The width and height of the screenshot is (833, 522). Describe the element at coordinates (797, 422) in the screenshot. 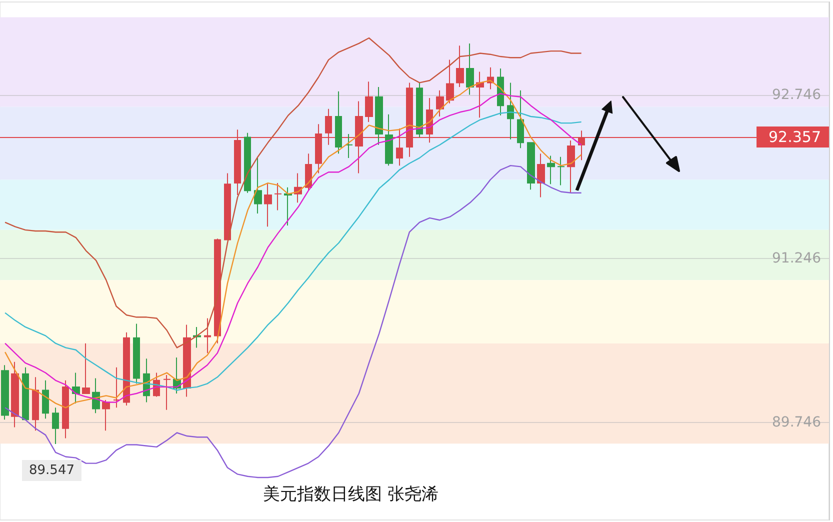

I see `y-tick-label: 89.746` at that location.